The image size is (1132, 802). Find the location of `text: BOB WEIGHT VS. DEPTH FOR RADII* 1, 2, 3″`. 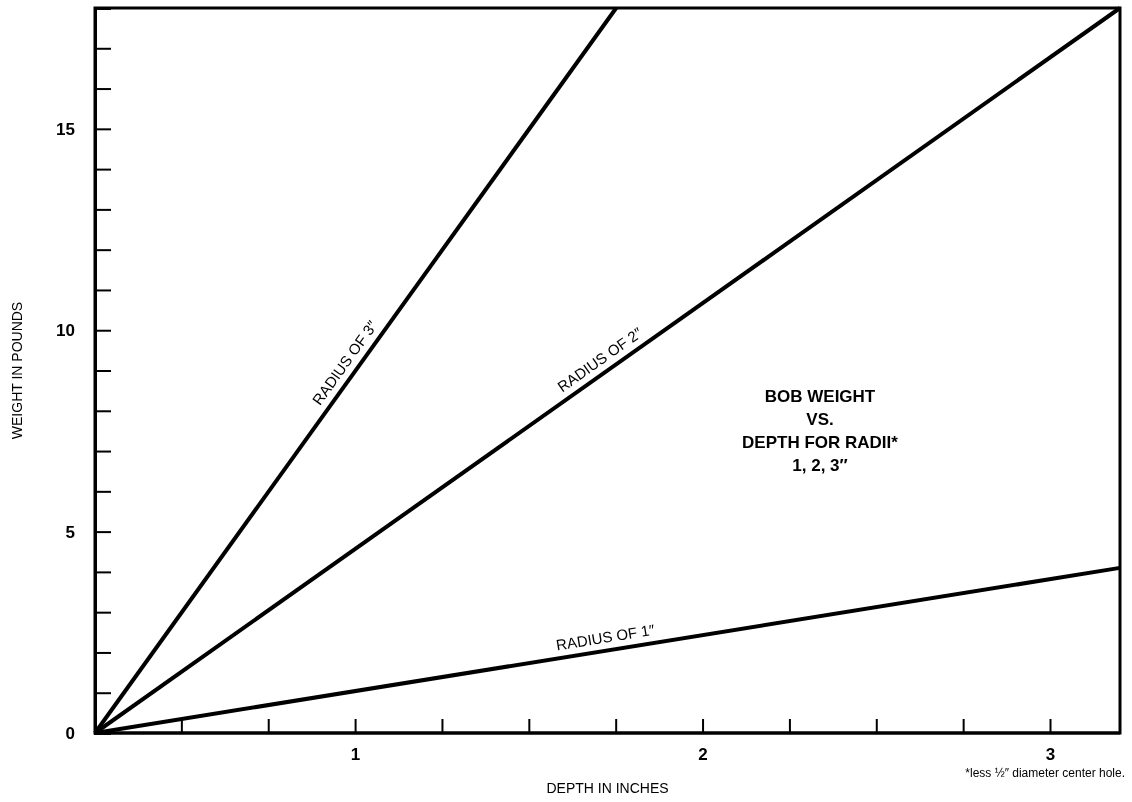

text: BOB WEIGHT VS. DEPTH FOR RADII* 1, 2, 3″ is located at coordinates (820, 431).